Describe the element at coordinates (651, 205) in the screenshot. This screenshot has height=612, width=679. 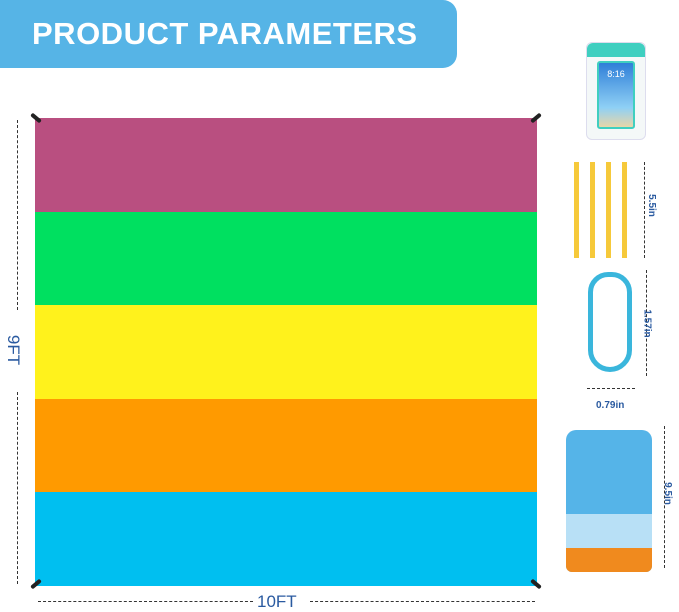
I see `stake-length-label: 5.5in` at that location.